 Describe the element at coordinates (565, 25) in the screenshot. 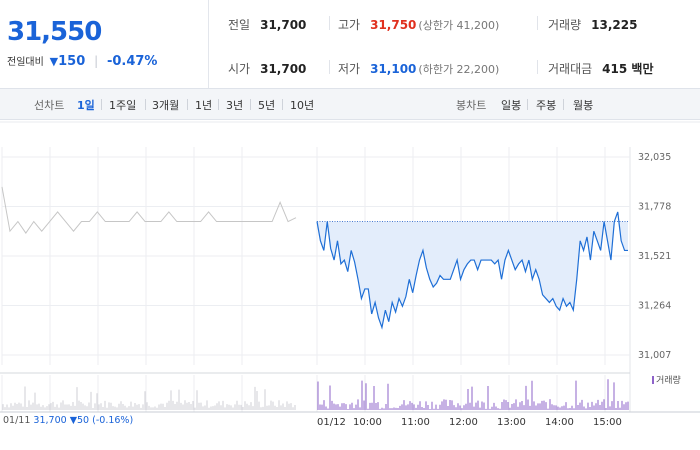

I see `stat-label: 거래량` at that location.